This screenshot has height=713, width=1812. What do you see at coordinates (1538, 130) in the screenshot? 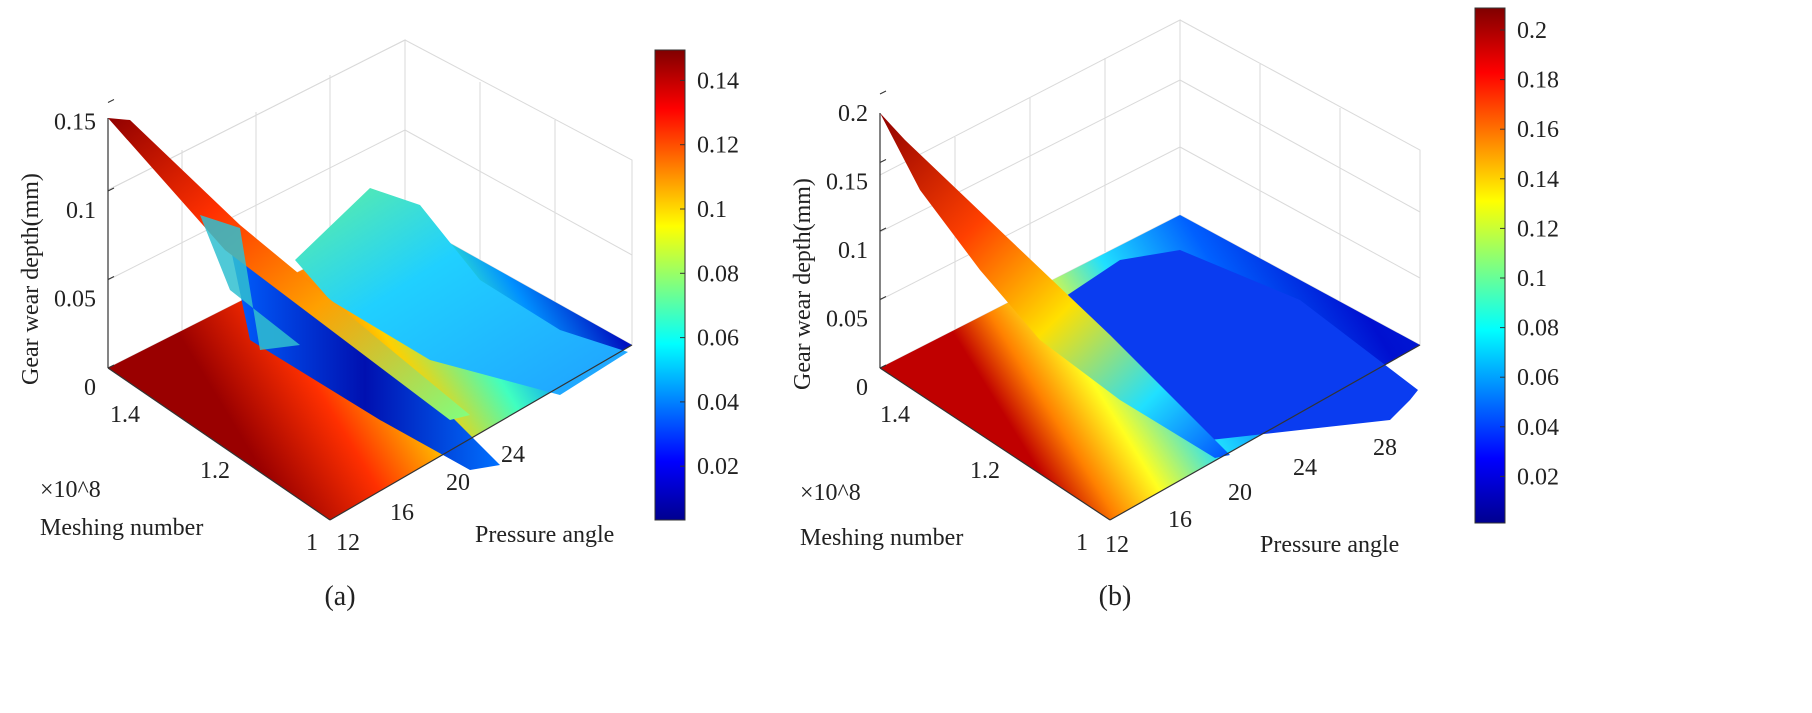
I see `panel-b-colorbar-tick-label: 0.16` at bounding box center [1538, 130].